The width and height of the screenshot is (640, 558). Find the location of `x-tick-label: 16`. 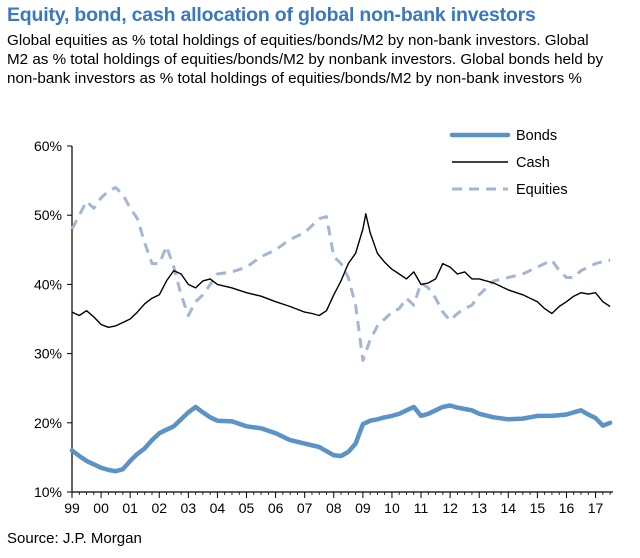

x-tick-label: 16 is located at coordinates (567, 508).